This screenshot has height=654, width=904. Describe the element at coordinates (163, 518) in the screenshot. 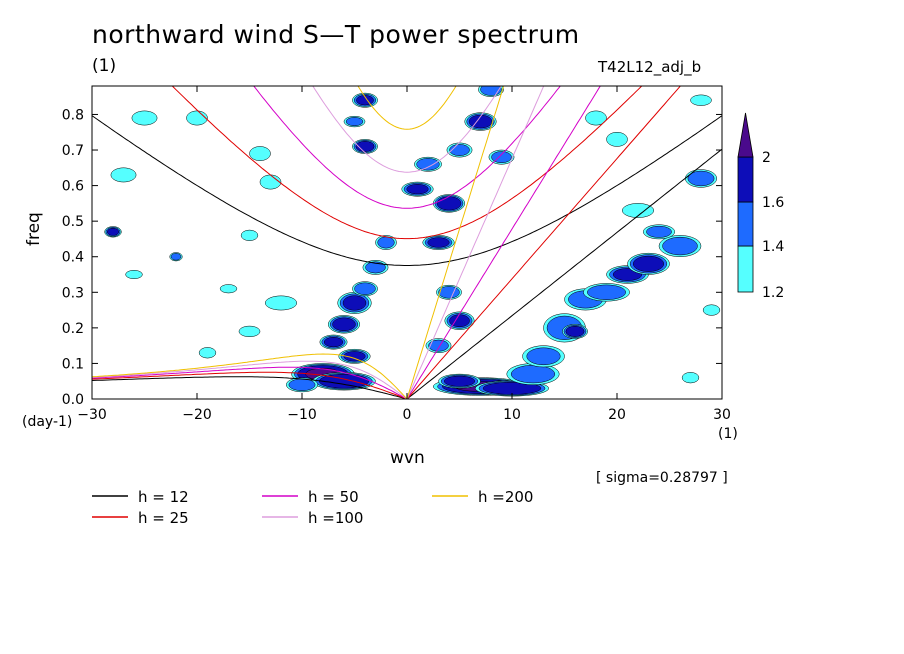

I see `legend-label: h = 25` at that location.